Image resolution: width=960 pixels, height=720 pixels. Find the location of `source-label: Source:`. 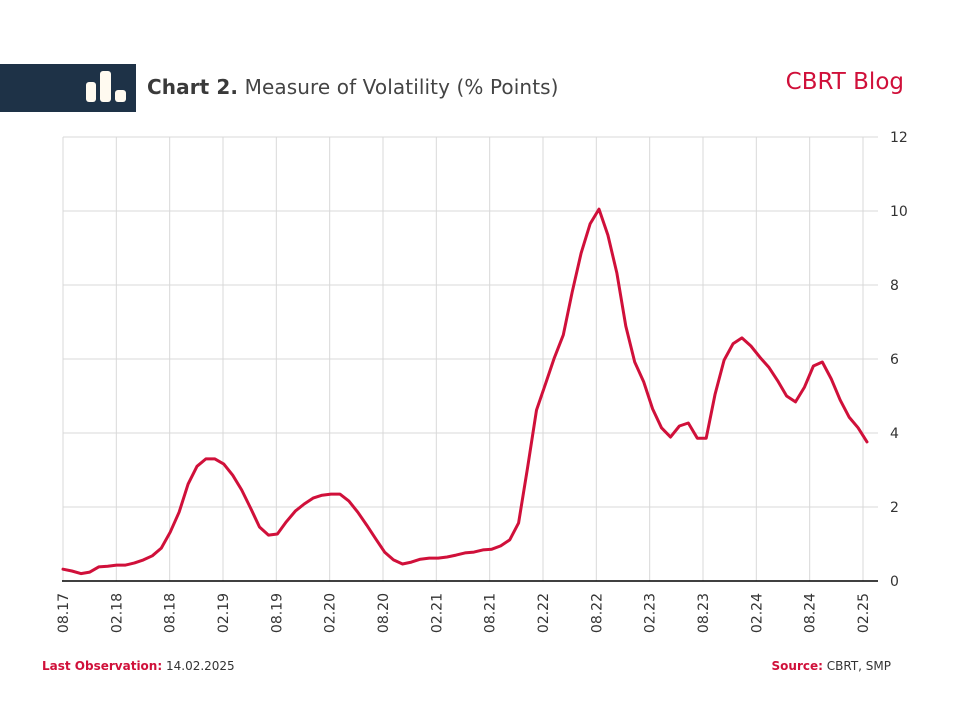

source-label: Source: is located at coordinates (797, 666).